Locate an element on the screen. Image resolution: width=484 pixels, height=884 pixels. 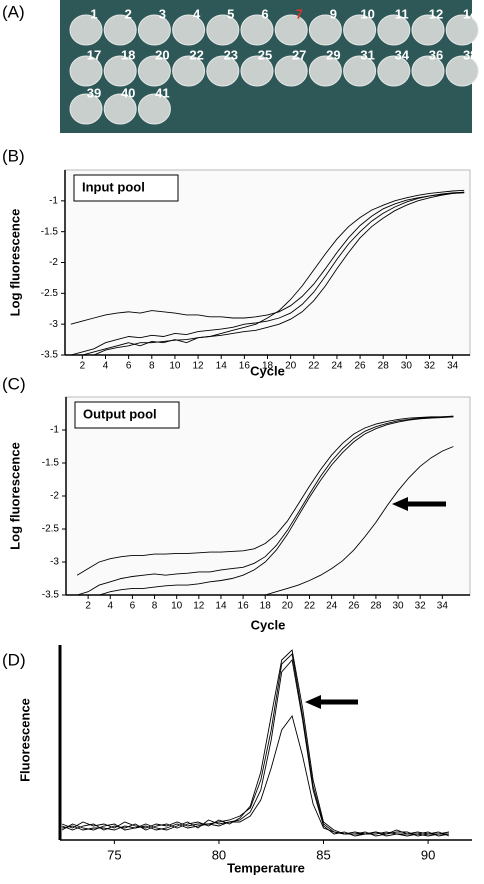
well-label: 2 is located at coordinates (128, 13).